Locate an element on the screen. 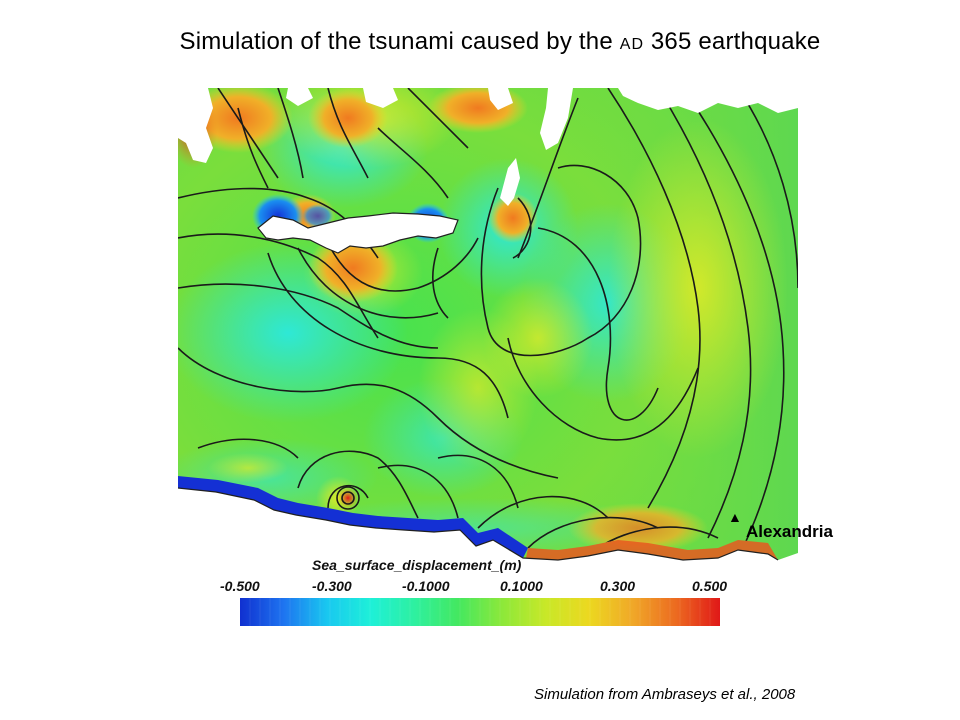 Image resolution: width=960 pixels, height=720 pixels. colorbar is located at coordinates (480, 612).